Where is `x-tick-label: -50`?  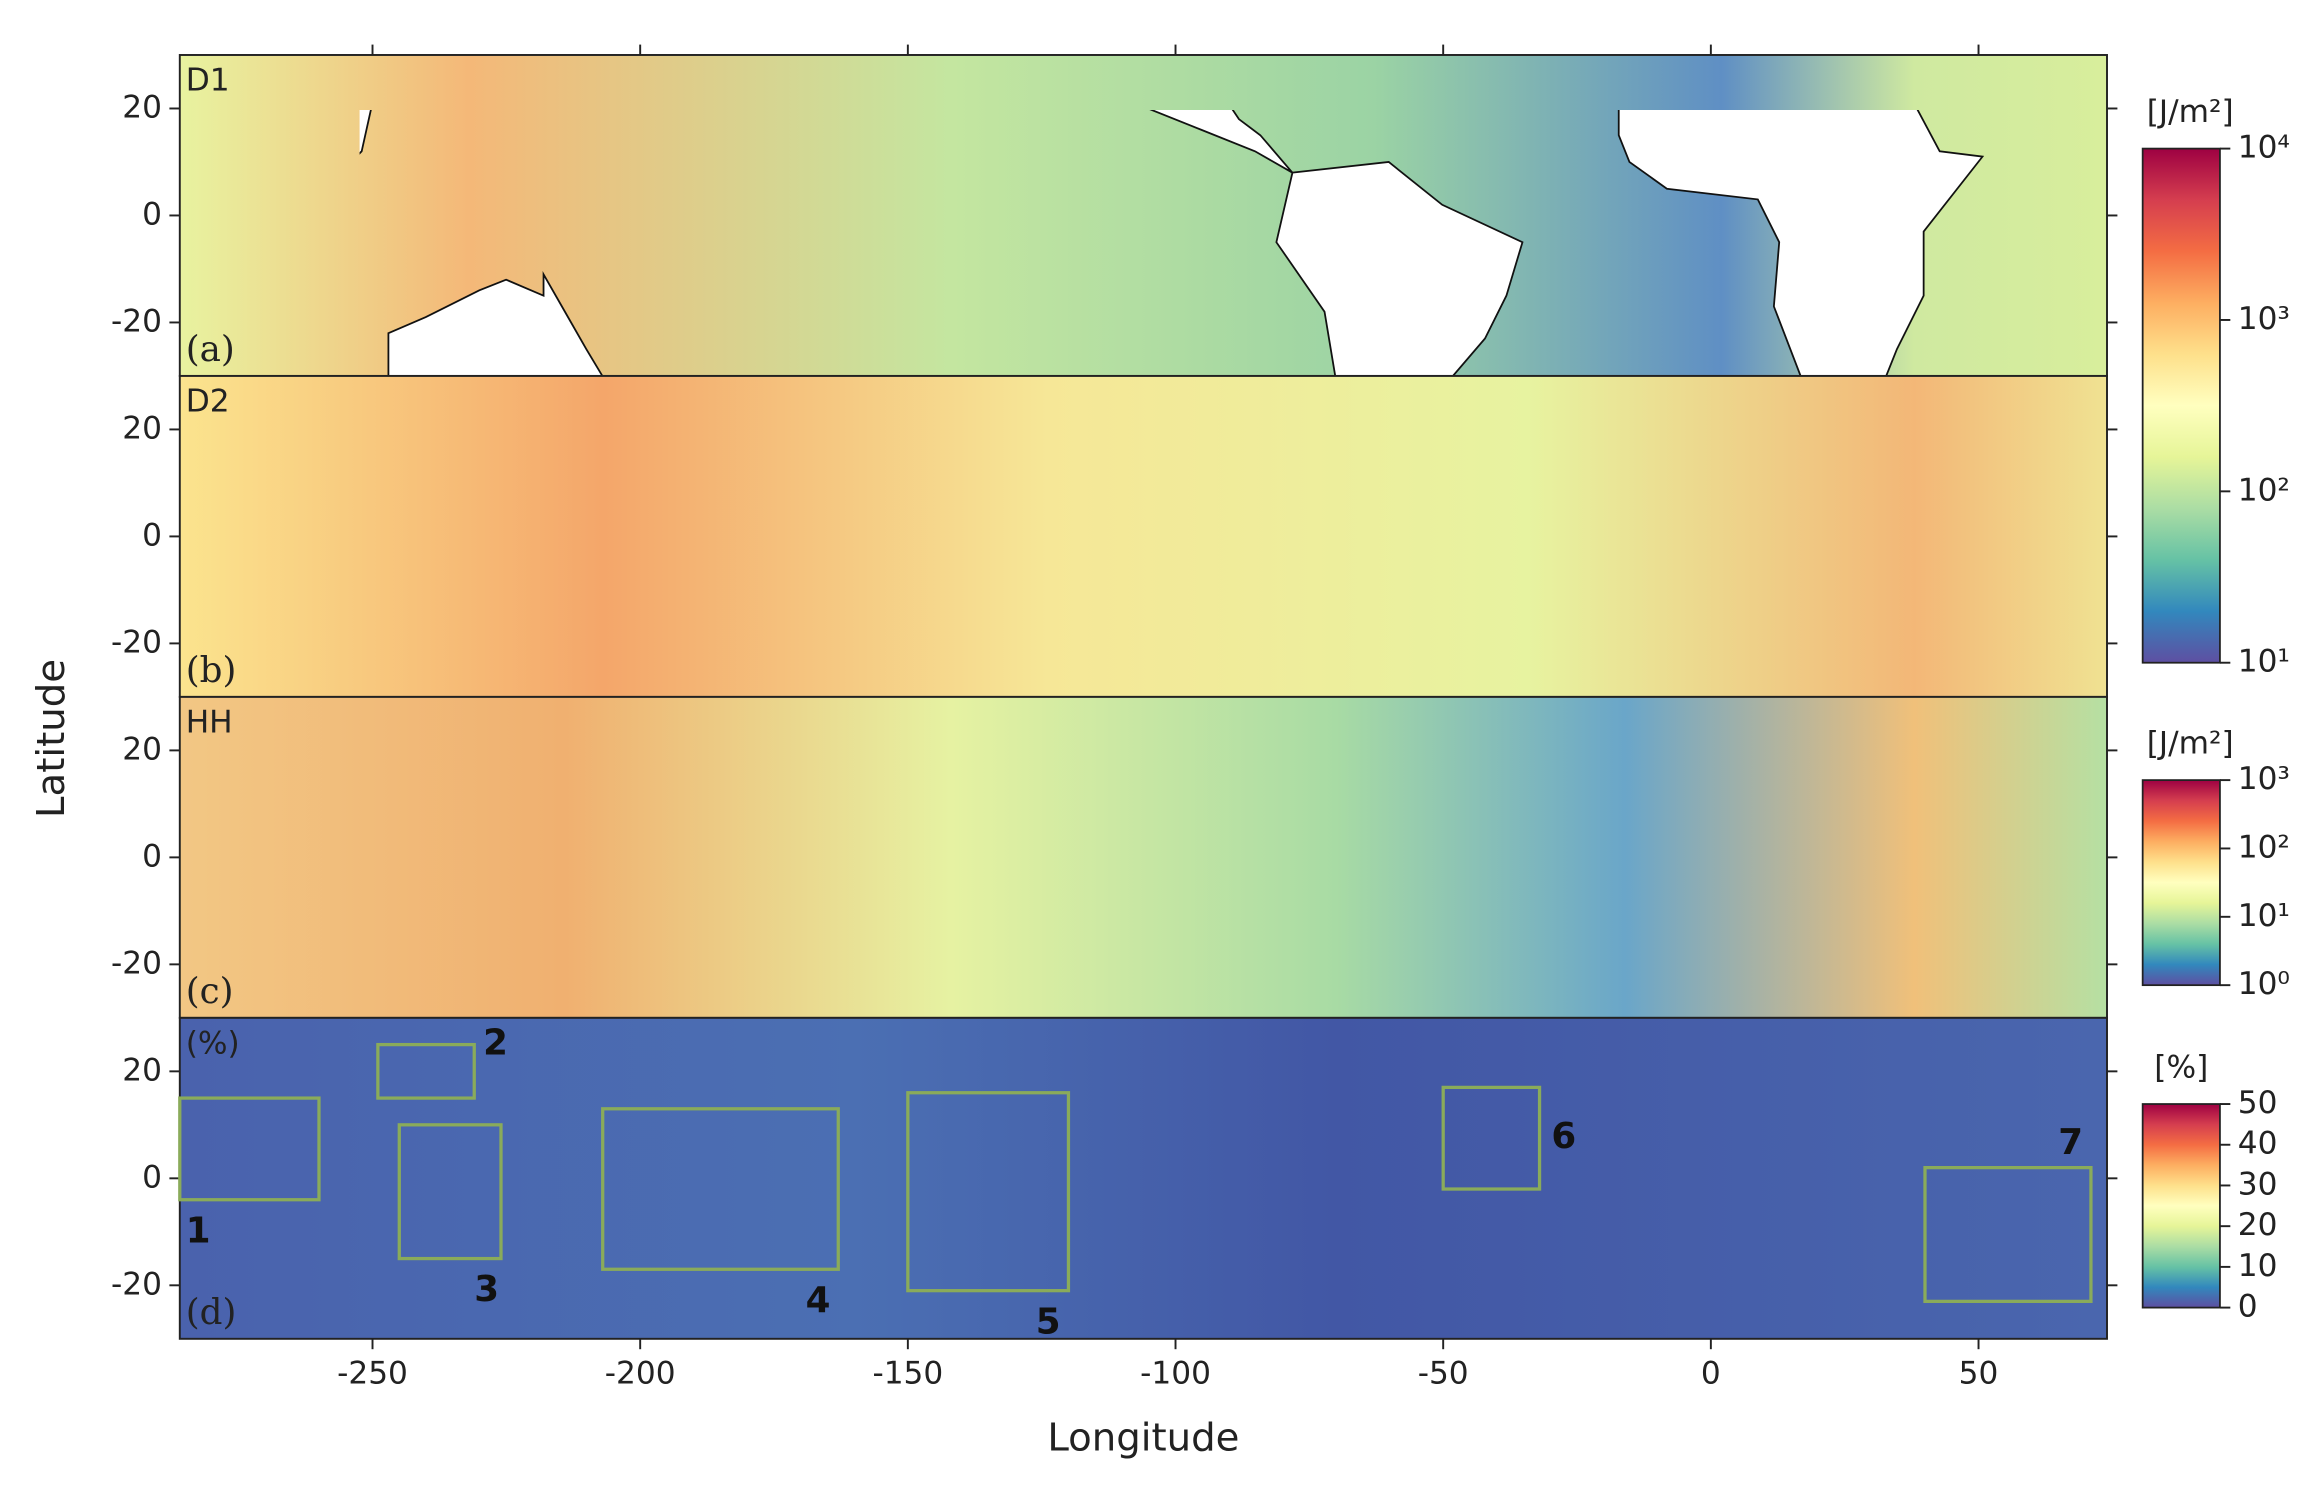
x-tick-label: -50 is located at coordinates (1443, 1373).